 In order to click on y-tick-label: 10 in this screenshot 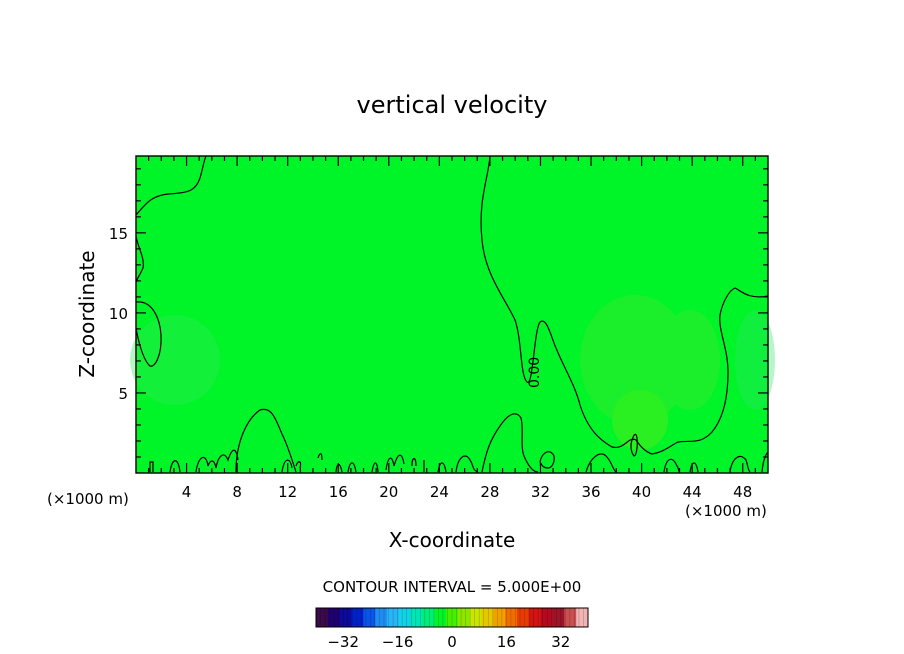, I will do `click(118, 314)`.